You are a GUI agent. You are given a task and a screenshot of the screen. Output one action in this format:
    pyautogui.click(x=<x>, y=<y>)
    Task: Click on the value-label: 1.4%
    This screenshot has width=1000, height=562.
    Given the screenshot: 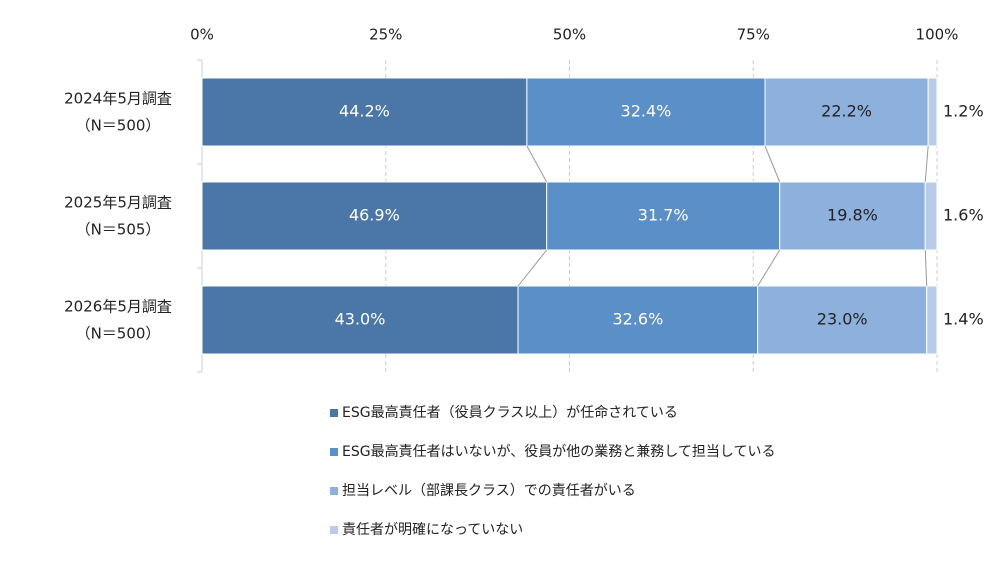 What is the action you would take?
    pyautogui.click(x=963, y=319)
    